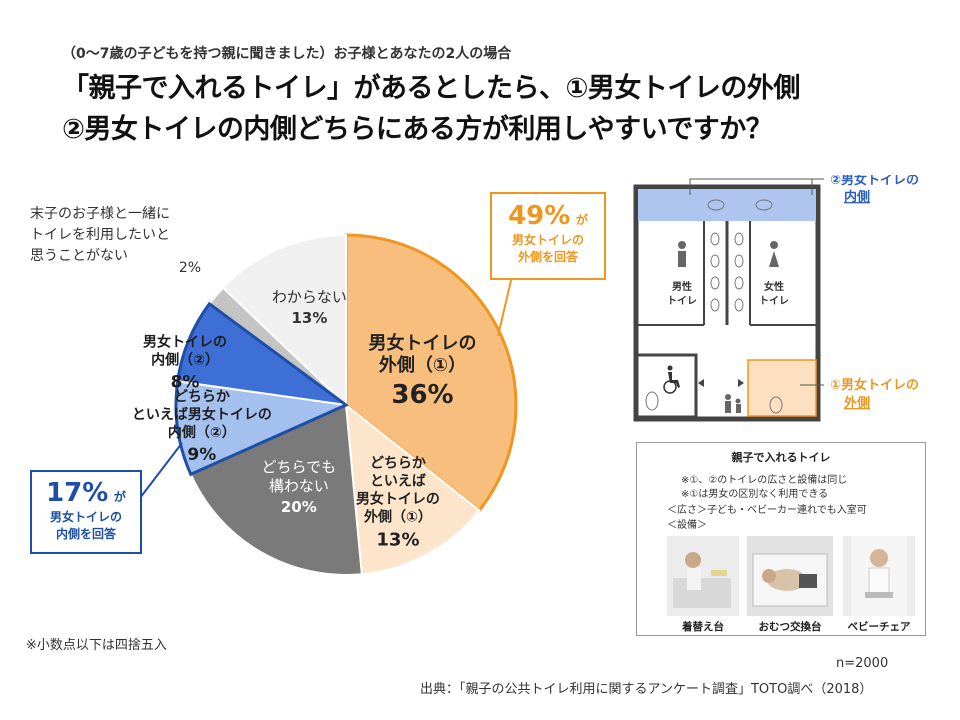 The height and width of the screenshot is (720, 960). I want to click on male-label-line-1: 男性, so click(682, 286).